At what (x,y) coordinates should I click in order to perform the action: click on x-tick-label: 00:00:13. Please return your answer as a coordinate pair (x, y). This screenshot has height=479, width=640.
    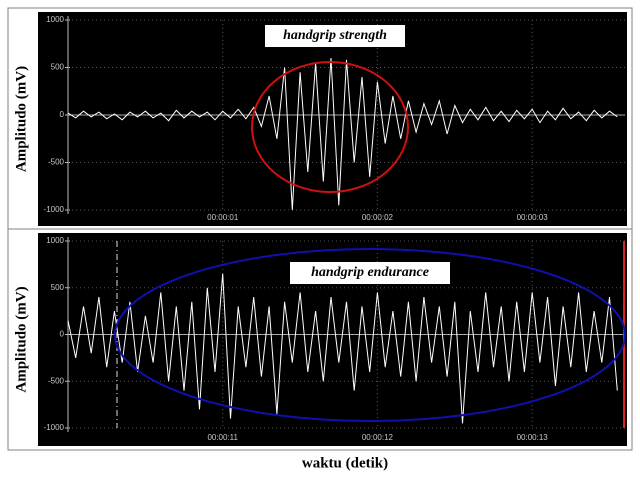
    Looking at the image, I should click on (533, 437).